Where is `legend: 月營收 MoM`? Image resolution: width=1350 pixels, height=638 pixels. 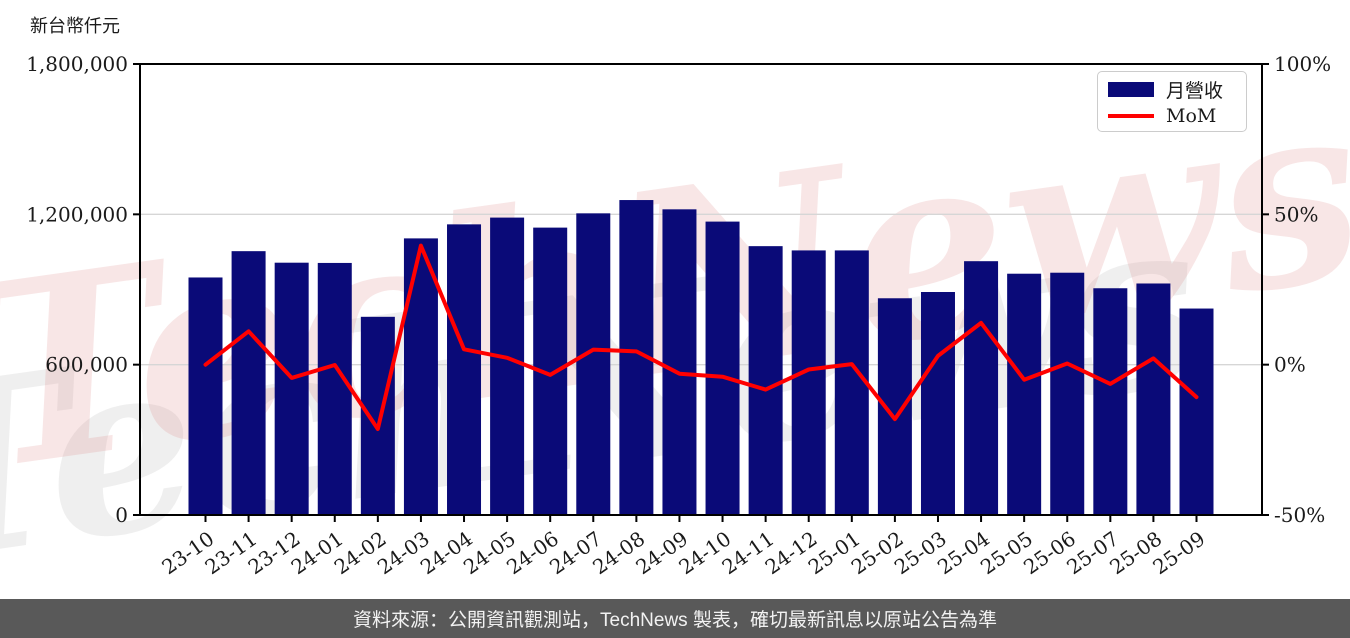 legend: 月營收 MoM is located at coordinates (1172, 101).